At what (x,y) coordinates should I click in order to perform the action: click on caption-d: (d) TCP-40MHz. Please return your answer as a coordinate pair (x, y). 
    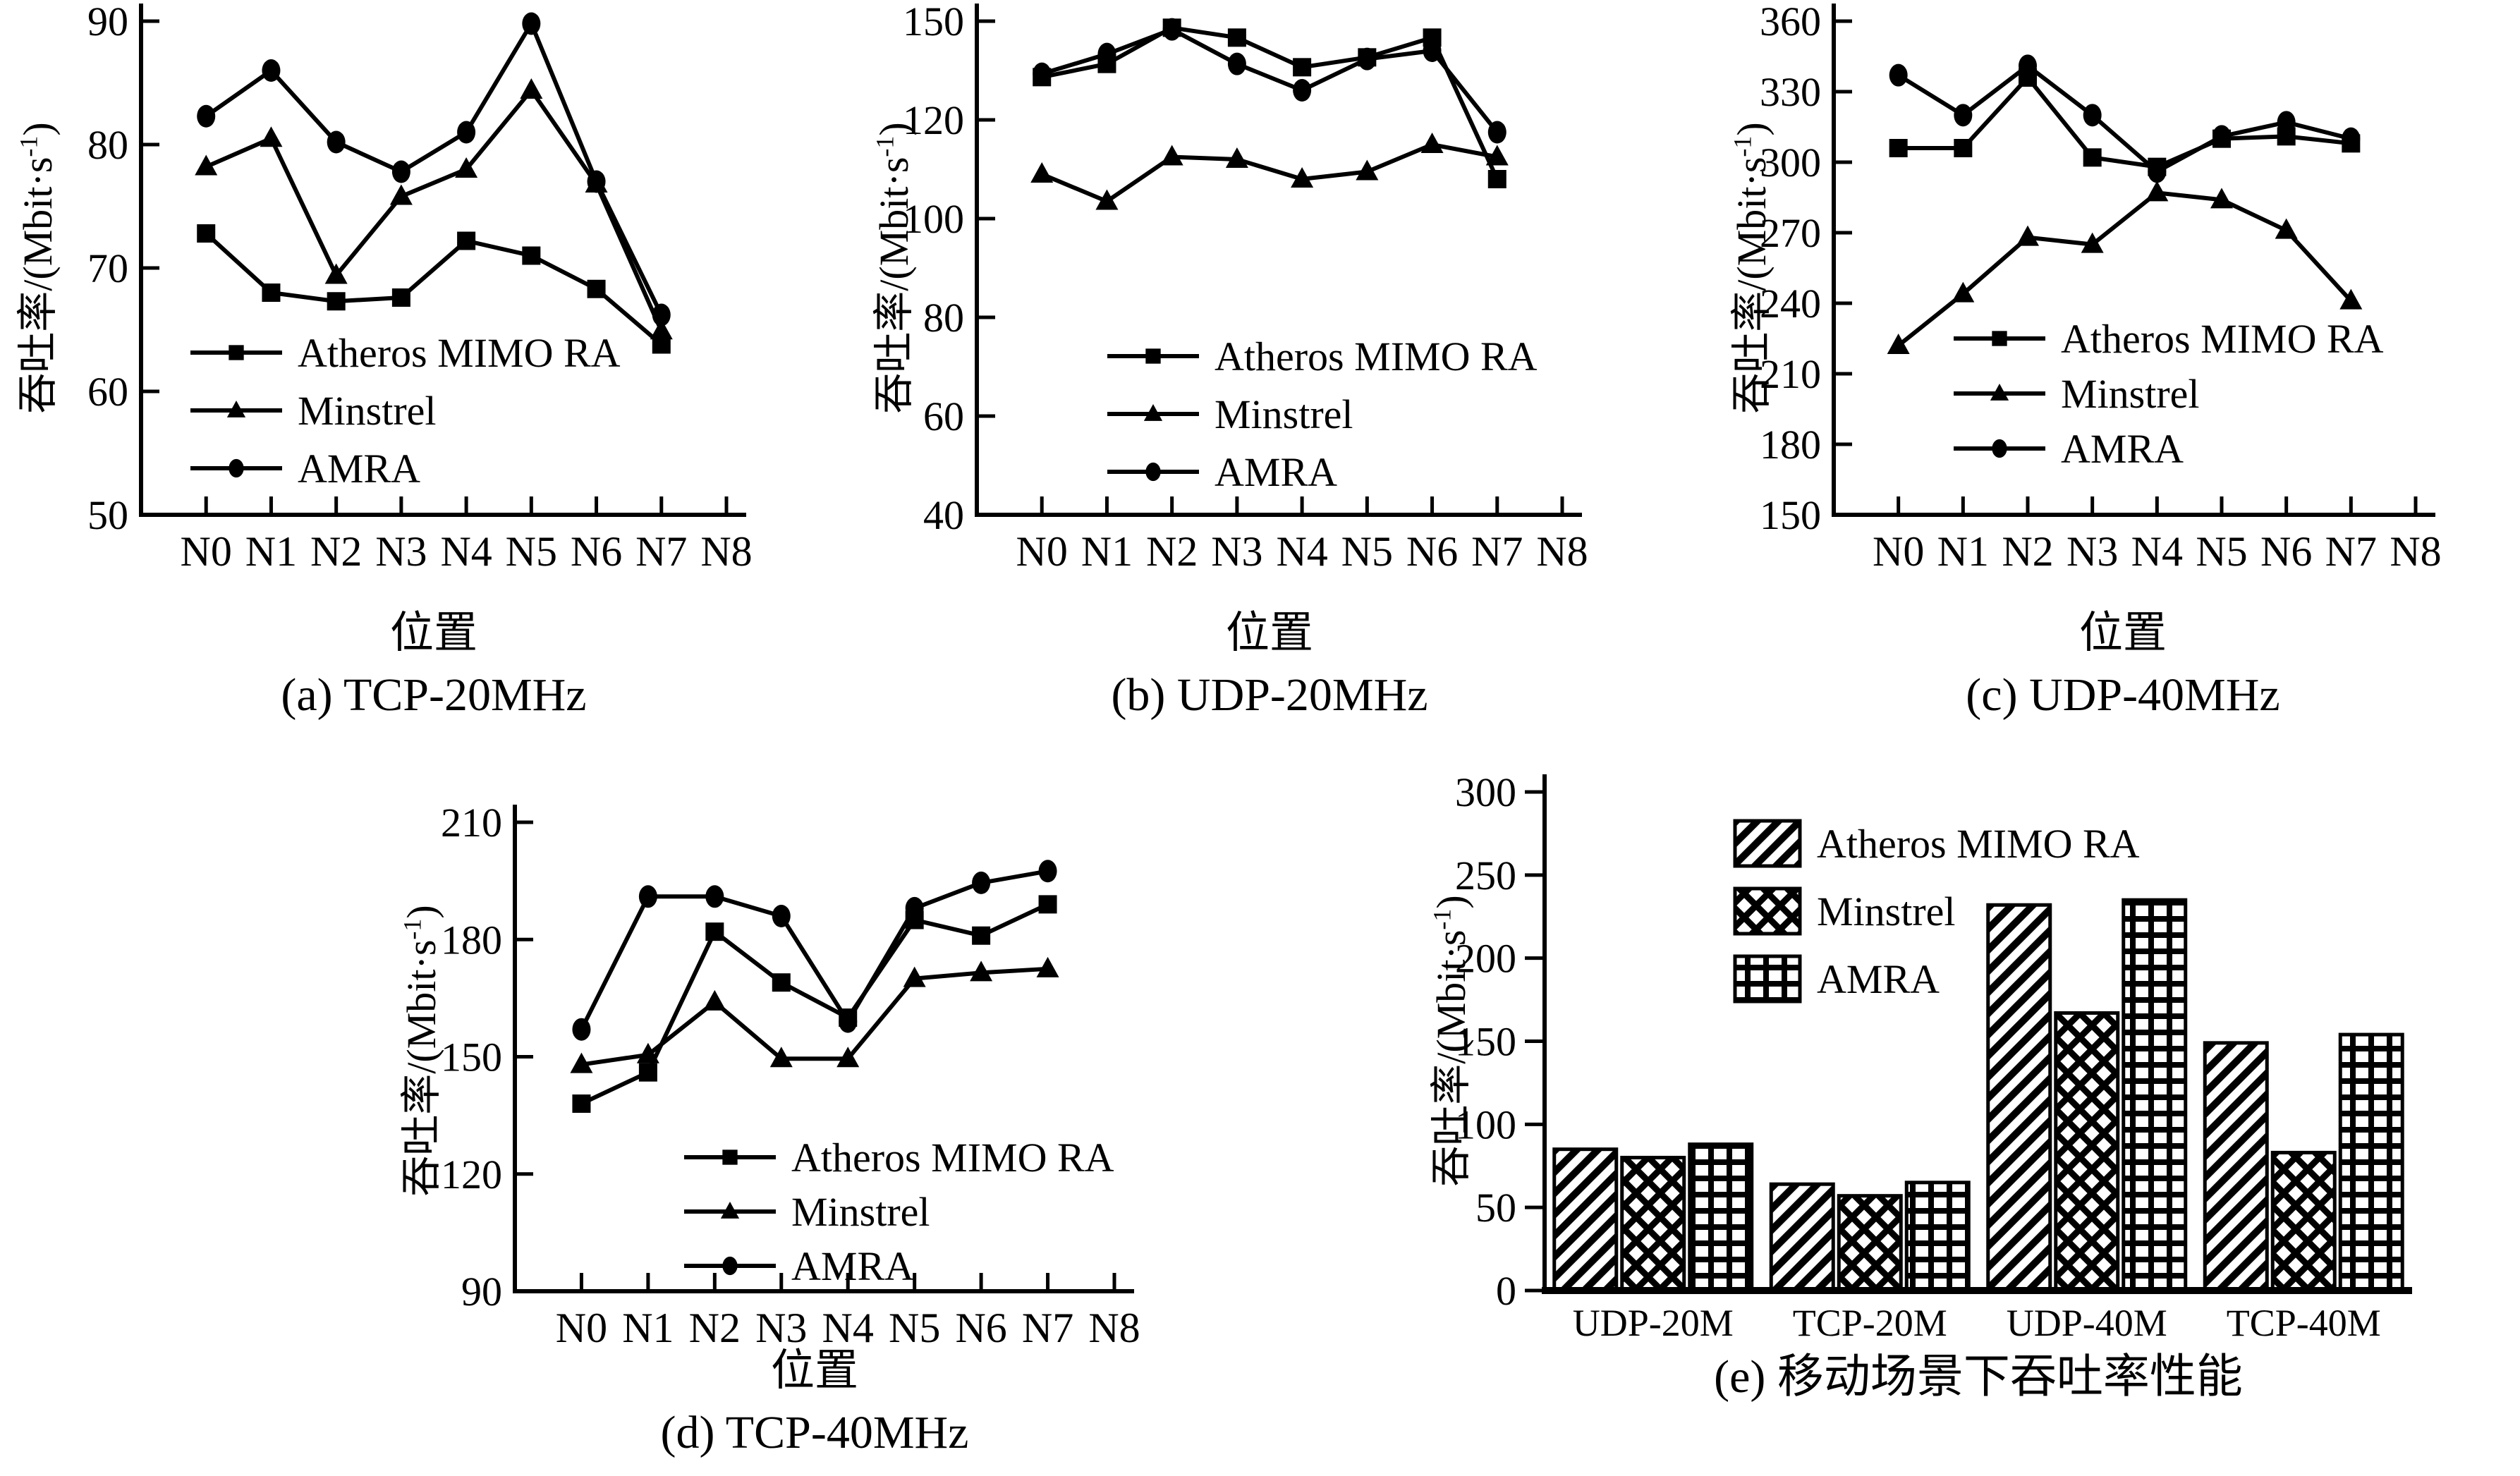
    Looking at the image, I should click on (814, 1432).